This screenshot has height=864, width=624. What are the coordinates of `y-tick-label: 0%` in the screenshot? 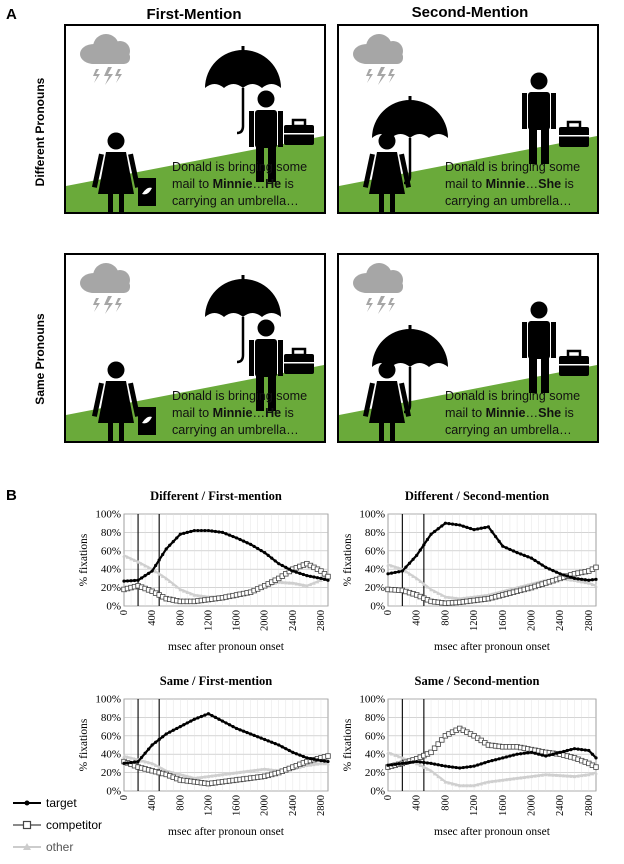 It's located at (113, 607).